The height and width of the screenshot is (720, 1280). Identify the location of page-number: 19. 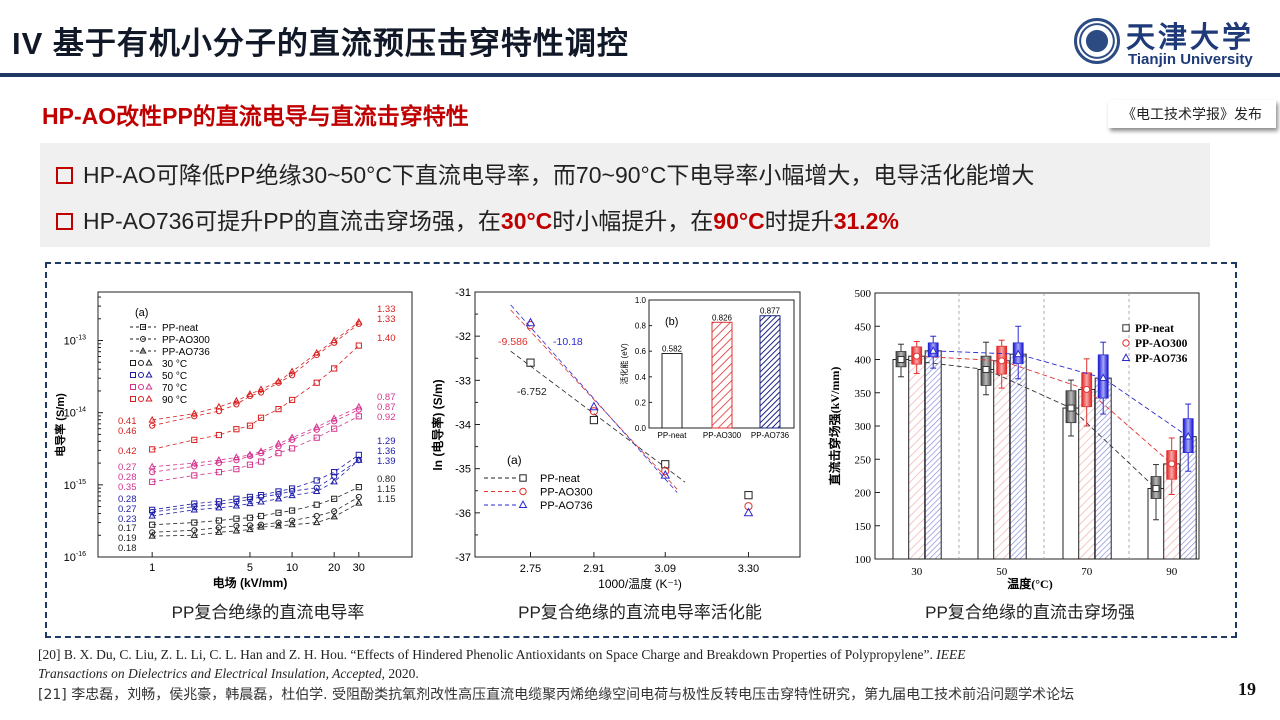
(1247, 689).